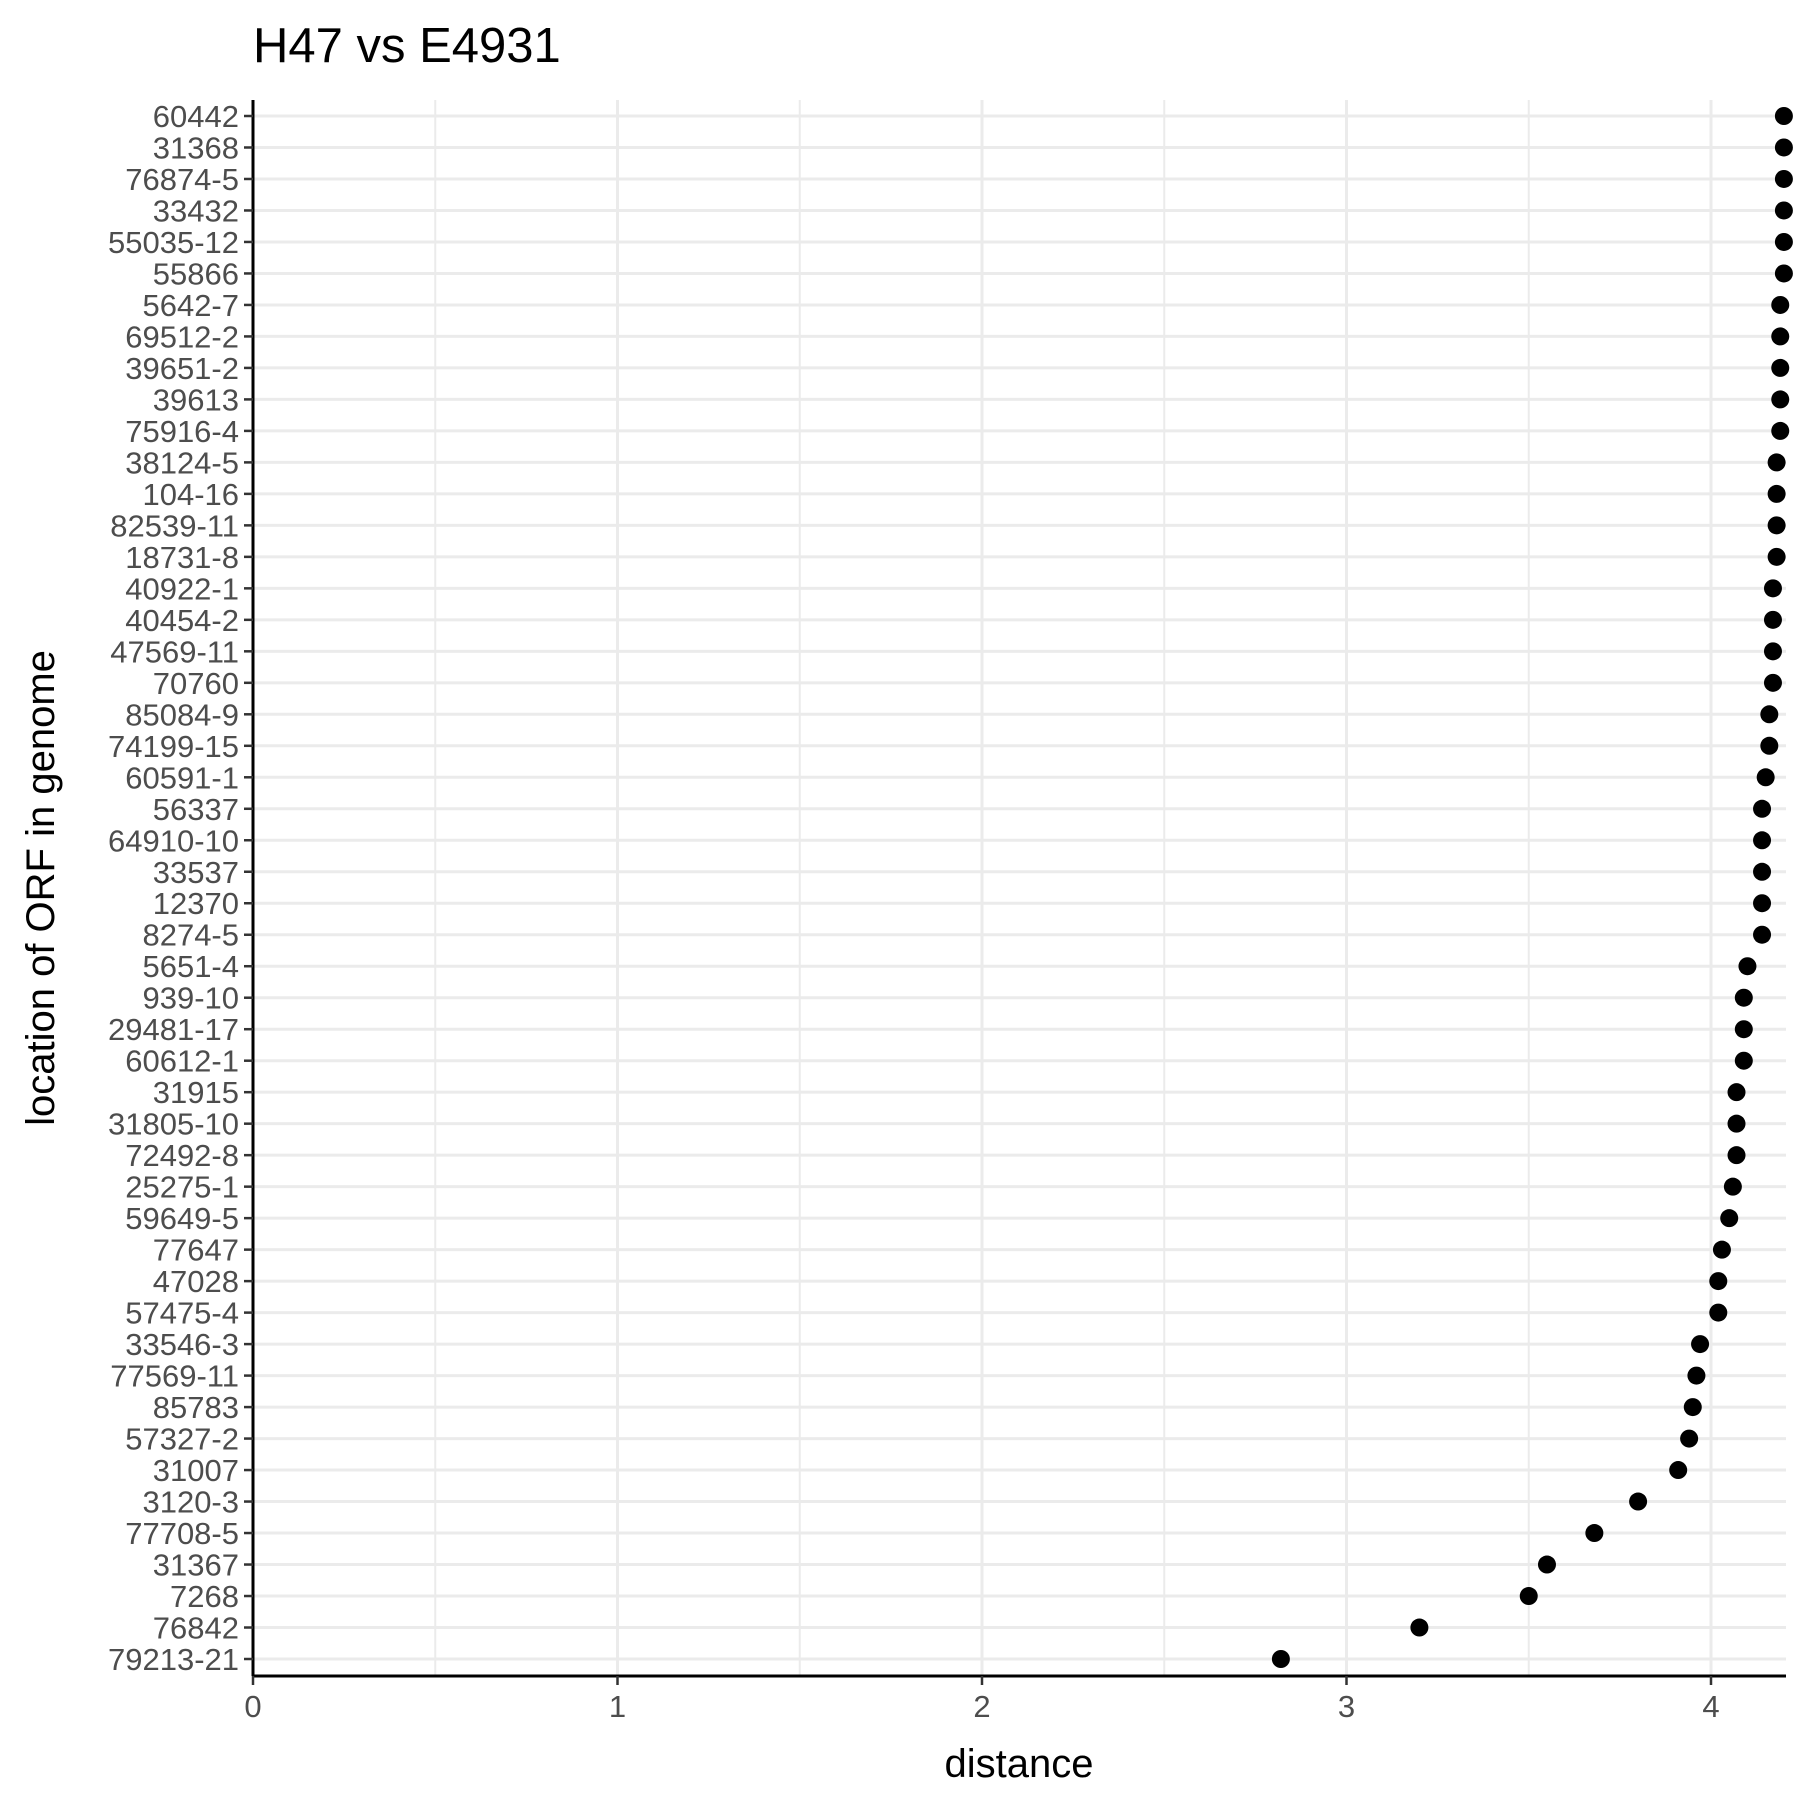 This screenshot has height=1800, width=1800. I want to click on y-tick-label: 55866, so click(196, 273).